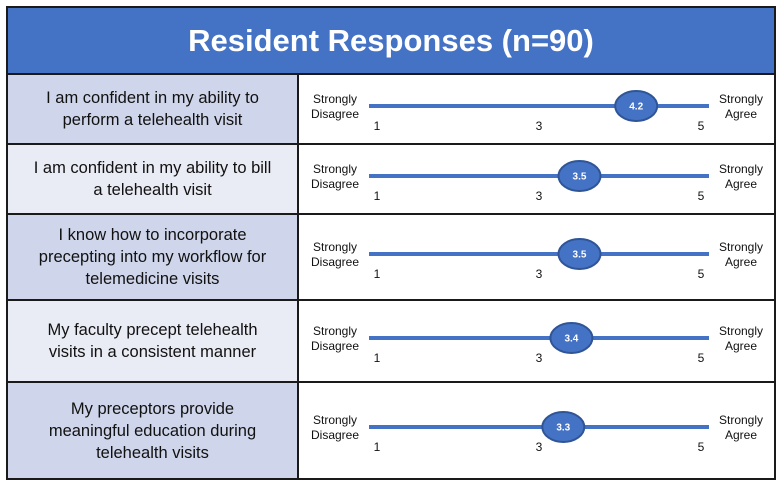 The width and height of the screenshot is (783, 486). I want to click on scale-plot: 4.2 1 3 5, so click(539, 111).